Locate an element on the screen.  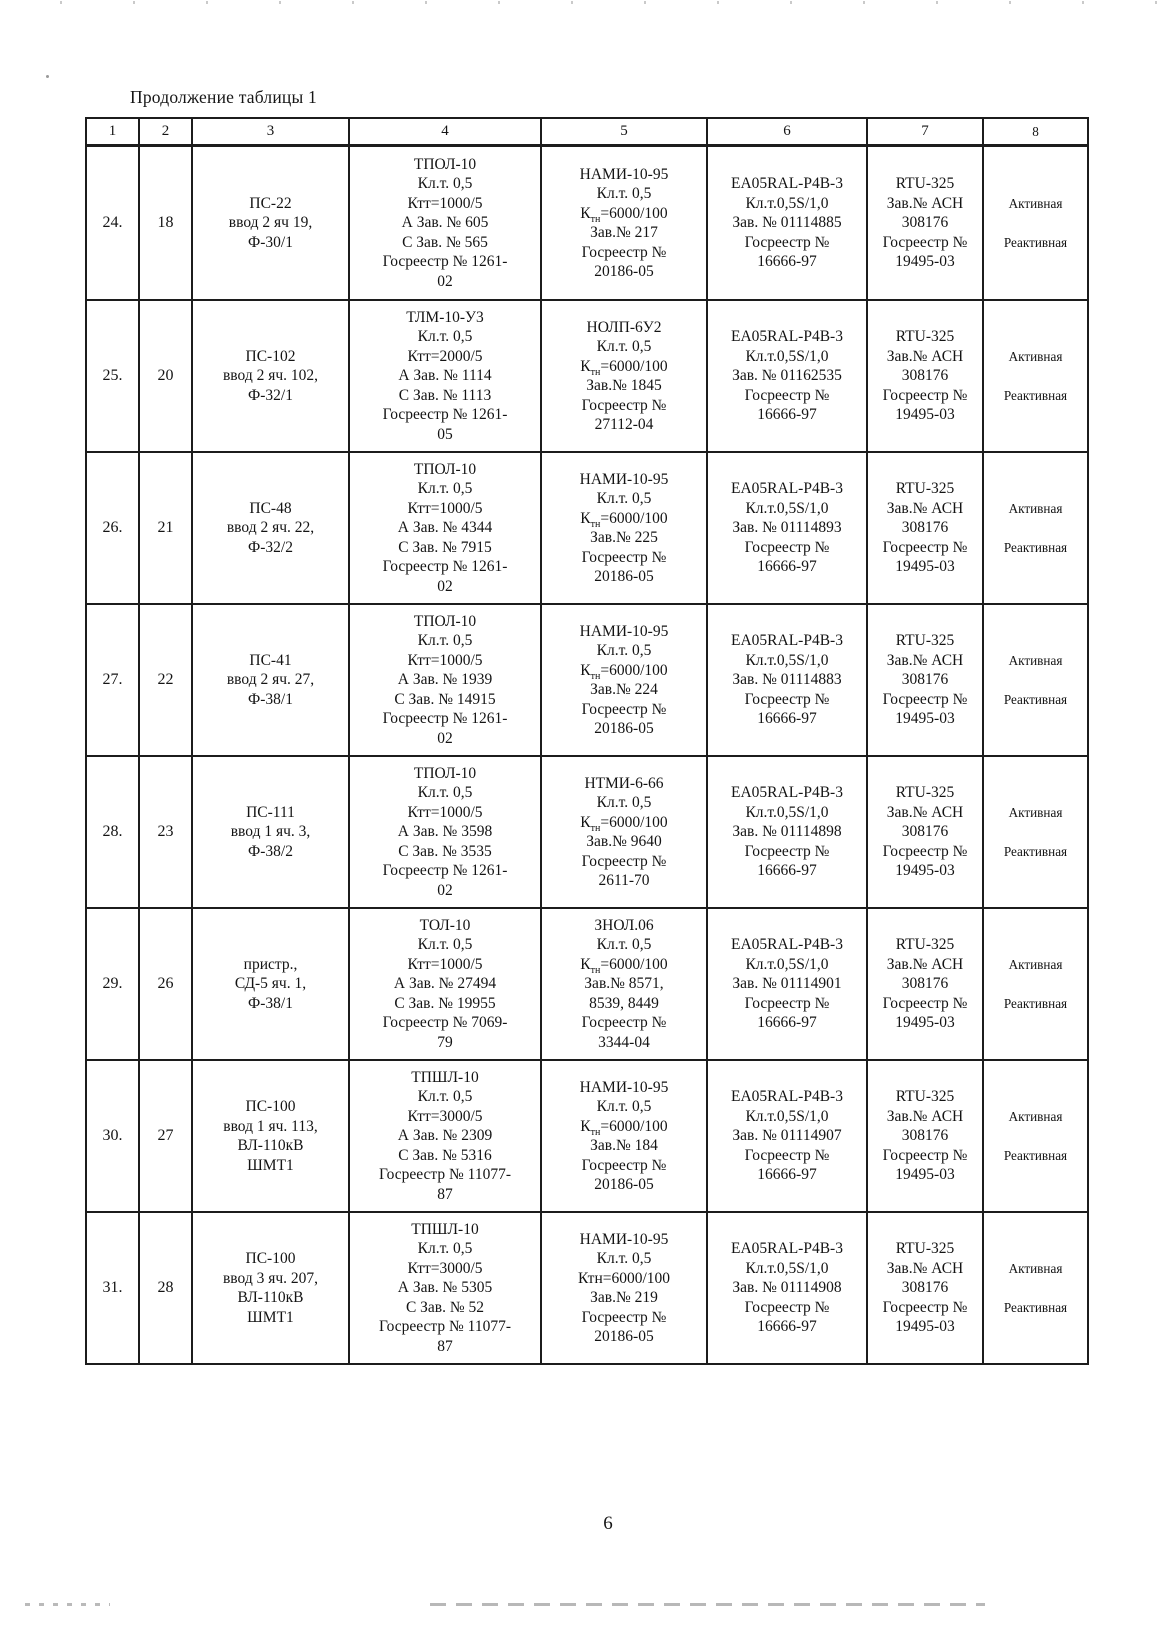
cell-line: С Зав. № 14915 is located at coordinates (445, 699).